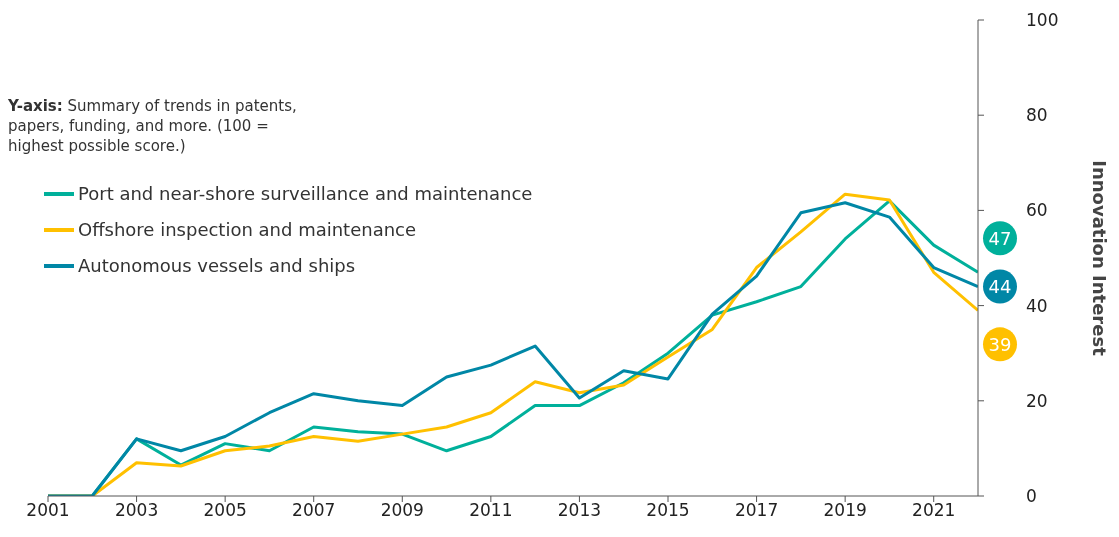 This screenshot has width=1119, height=537. What do you see at coordinates (1042, 20) in the screenshot?
I see `y-tick-label: 100` at bounding box center [1042, 20].